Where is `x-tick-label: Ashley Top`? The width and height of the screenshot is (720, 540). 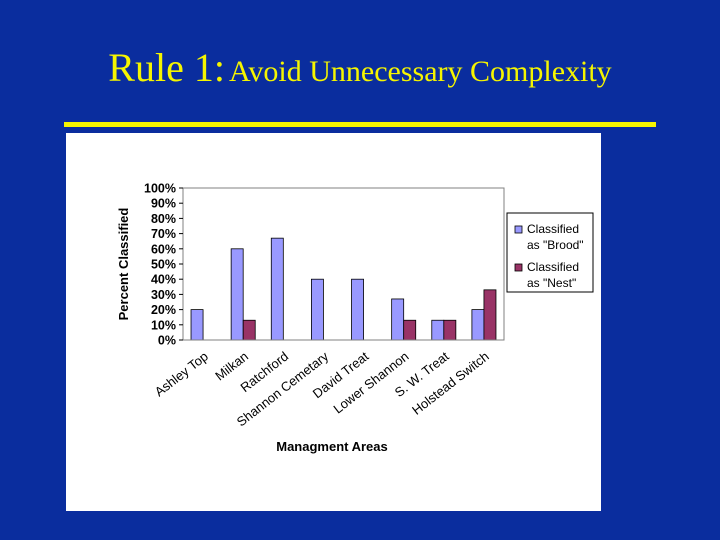
x-tick-label: Ashley Top is located at coordinates (181, 374).